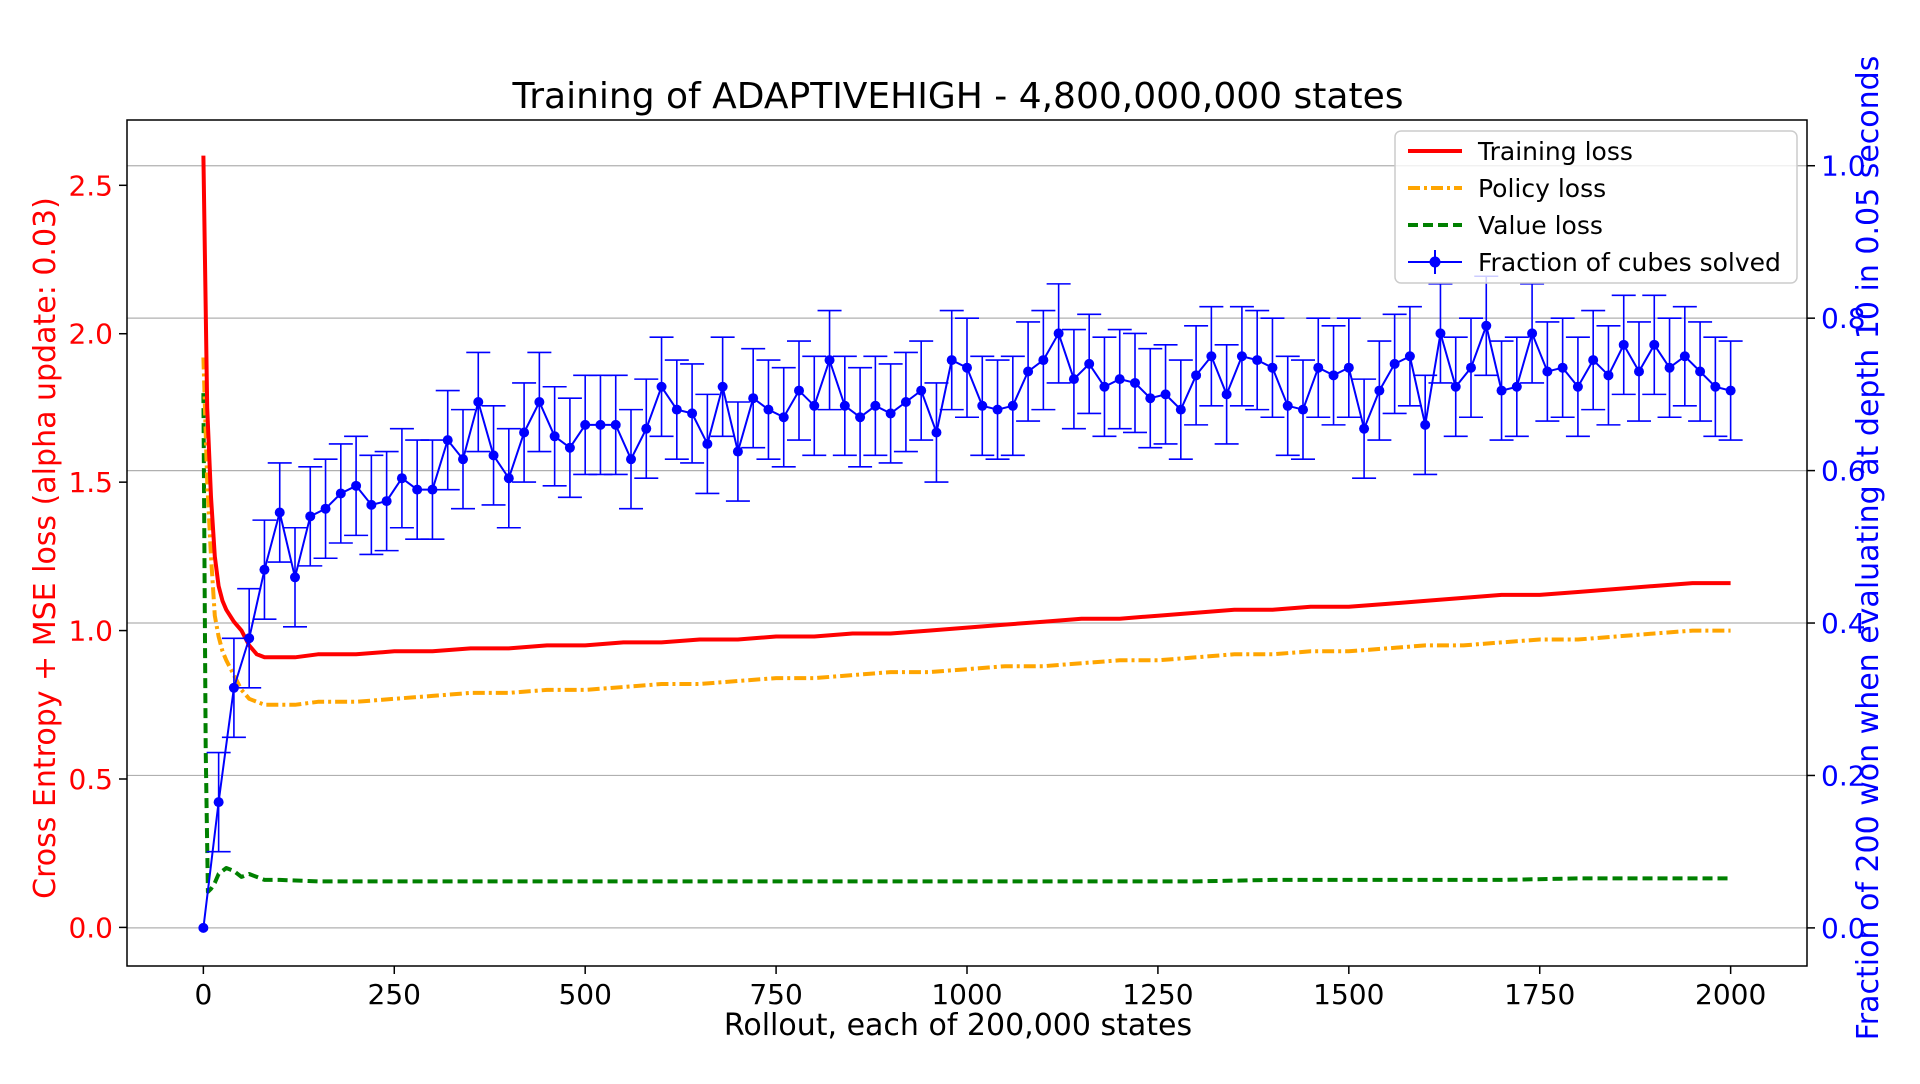 Image resolution: width=1920 pixels, height=1084 pixels. I want to click on y-left-tick-label: 1.5, so click(90, 482).